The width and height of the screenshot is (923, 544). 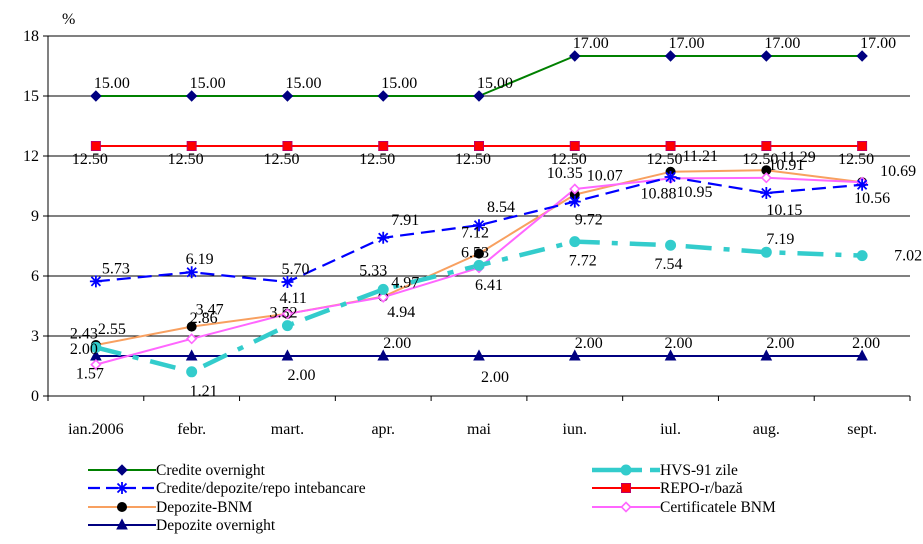 I want to click on data-label: 10.35, so click(x=565, y=173).